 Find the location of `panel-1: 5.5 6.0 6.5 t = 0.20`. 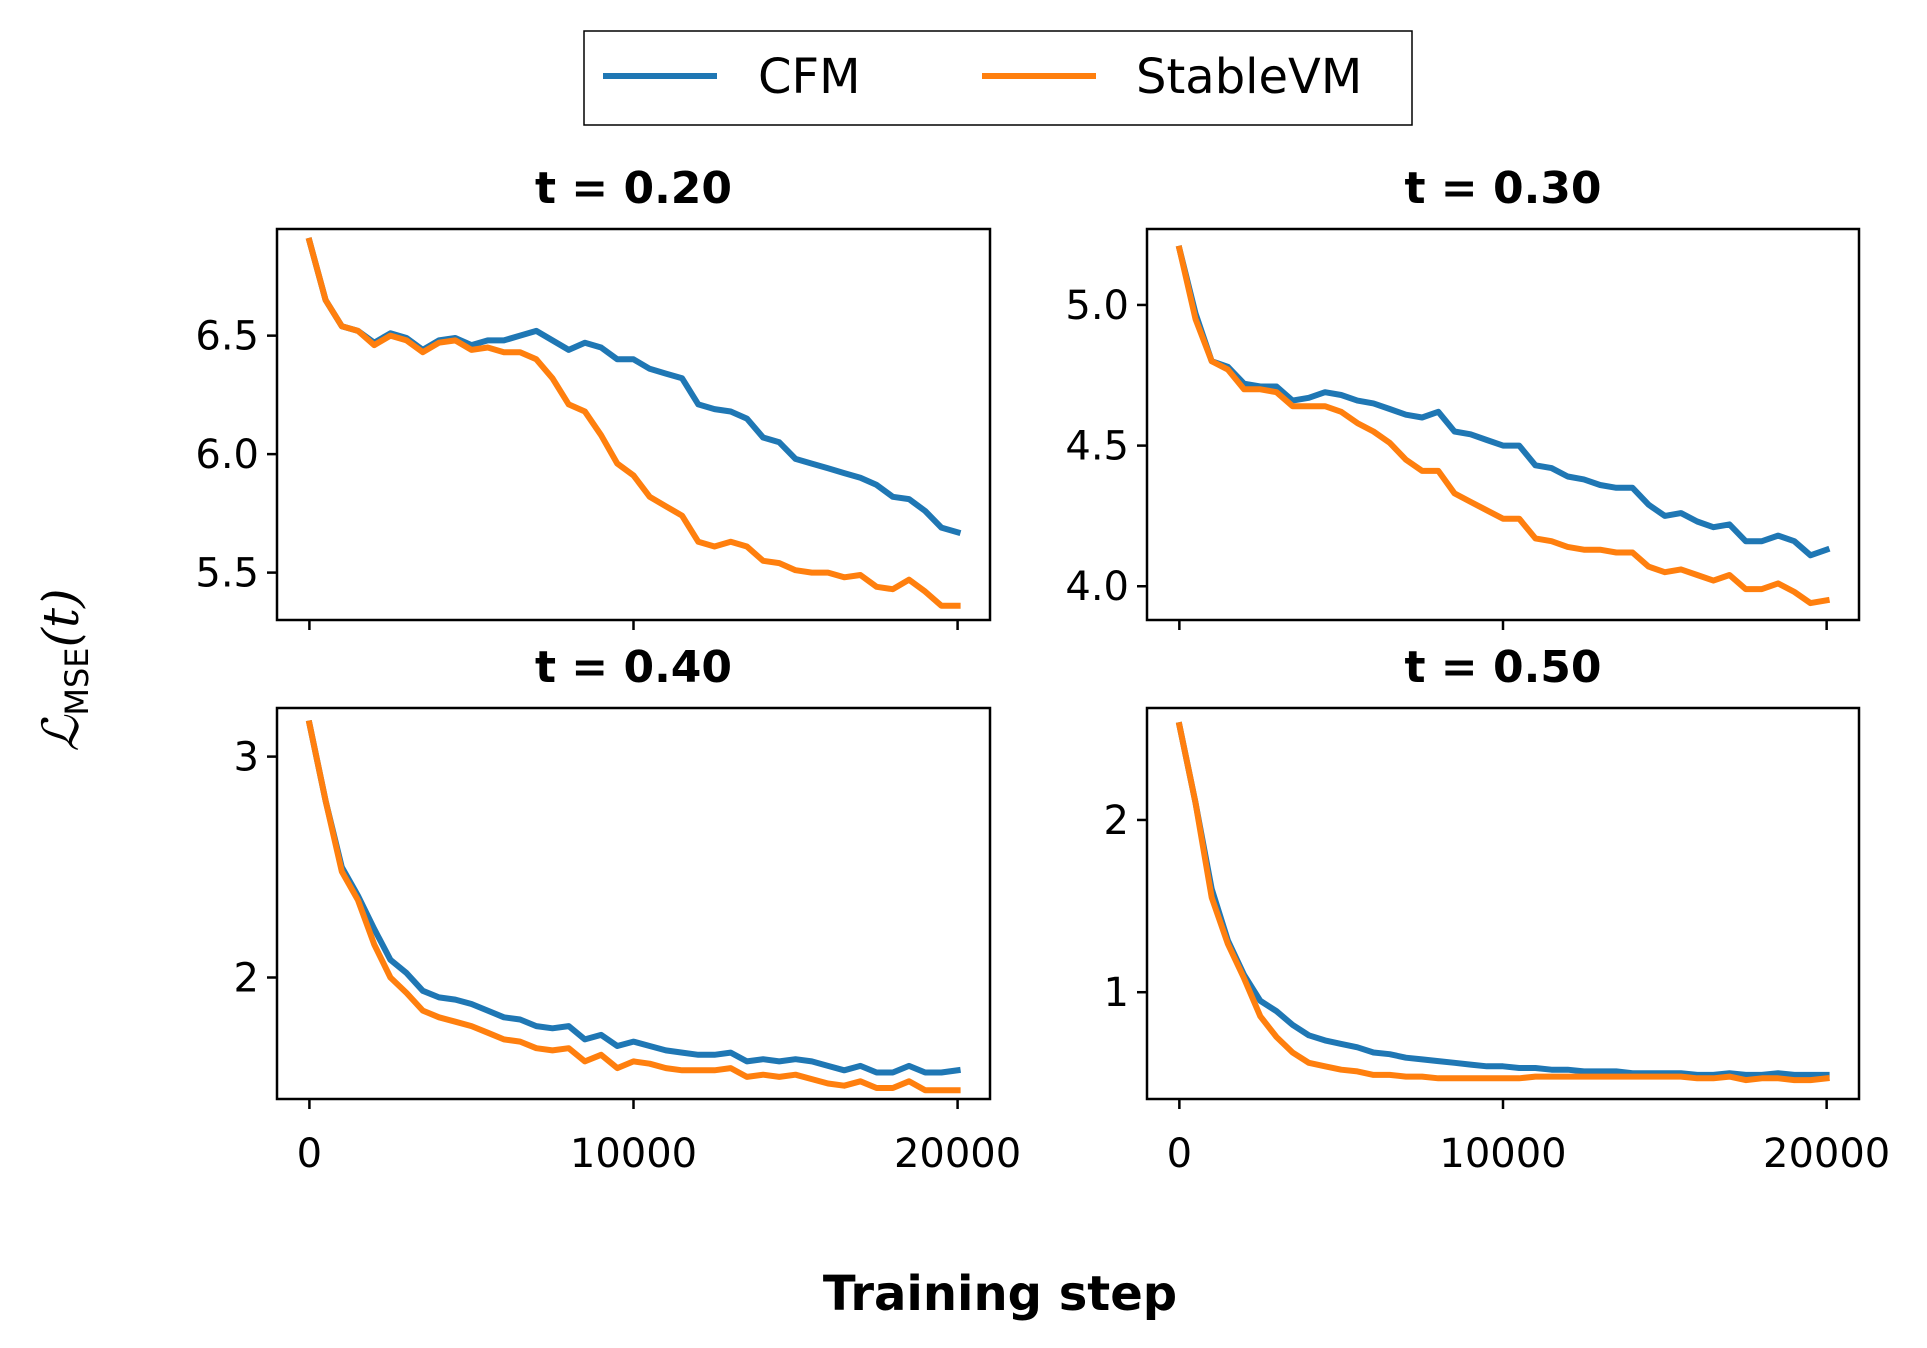

panel-1: 5.5 6.0 6.5 t = 0.20 is located at coordinates (593, 396).